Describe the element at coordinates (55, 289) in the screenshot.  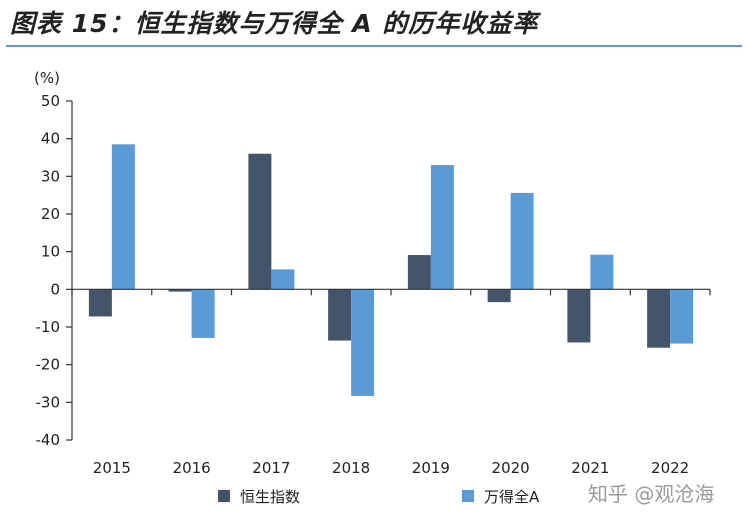
I see `y-tick-label: 0` at that location.